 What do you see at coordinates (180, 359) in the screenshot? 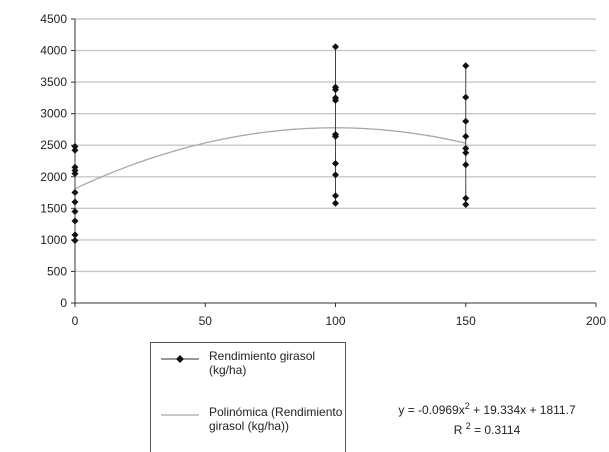
I see `legend-marker-icon` at bounding box center [180, 359].